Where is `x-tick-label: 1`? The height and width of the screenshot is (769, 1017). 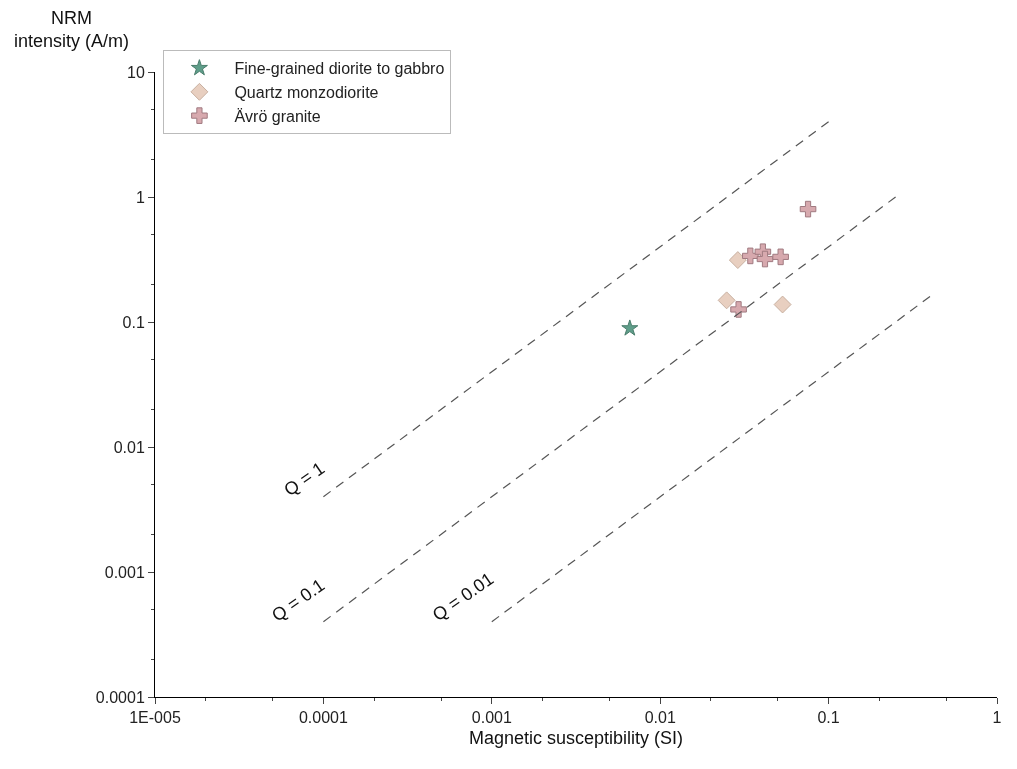
x-tick-label: 1 is located at coordinates (997, 718).